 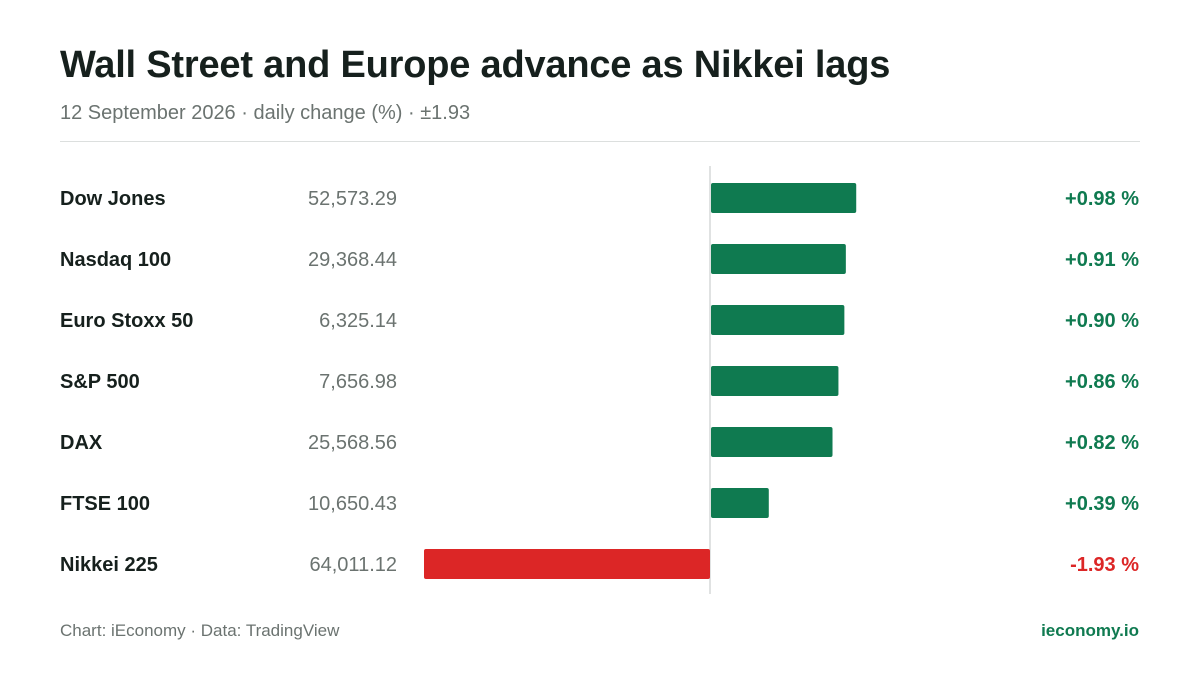 What do you see at coordinates (1102, 321) in the screenshot?
I see `value-label: +0.90 %` at bounding box center [1102, 321].